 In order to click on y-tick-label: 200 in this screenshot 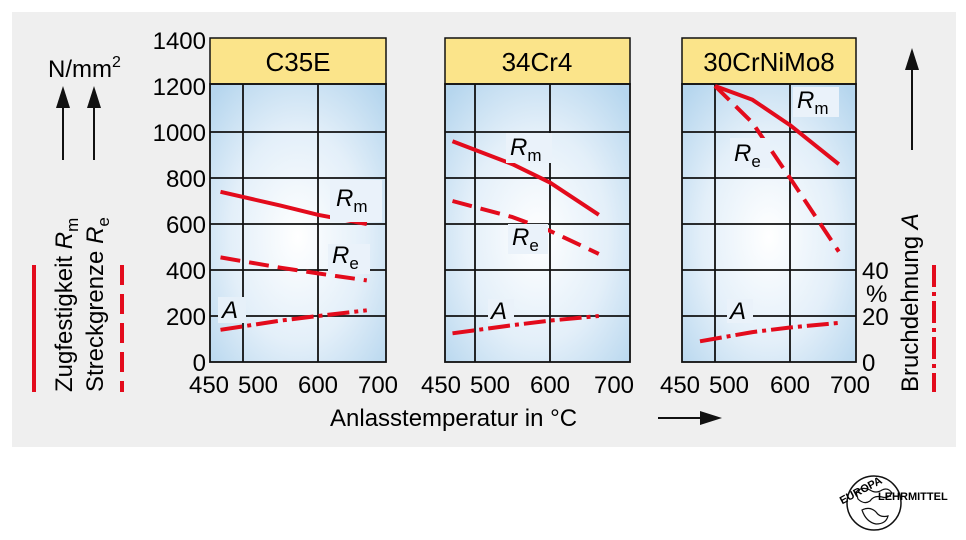, I will do `click(186, 317)`.